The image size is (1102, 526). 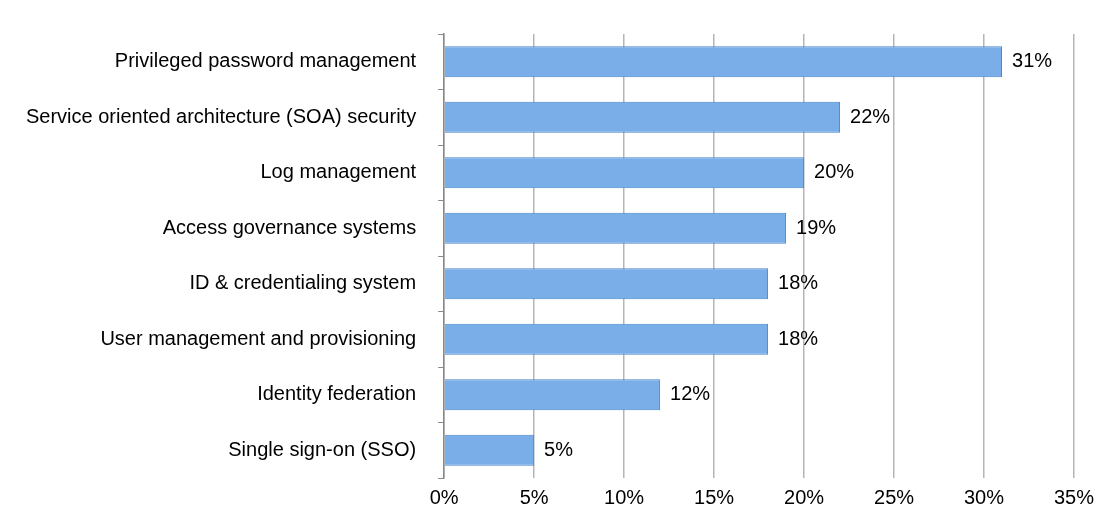 I want to click on x-tick-label: 20%, so click(x=804, y=496).